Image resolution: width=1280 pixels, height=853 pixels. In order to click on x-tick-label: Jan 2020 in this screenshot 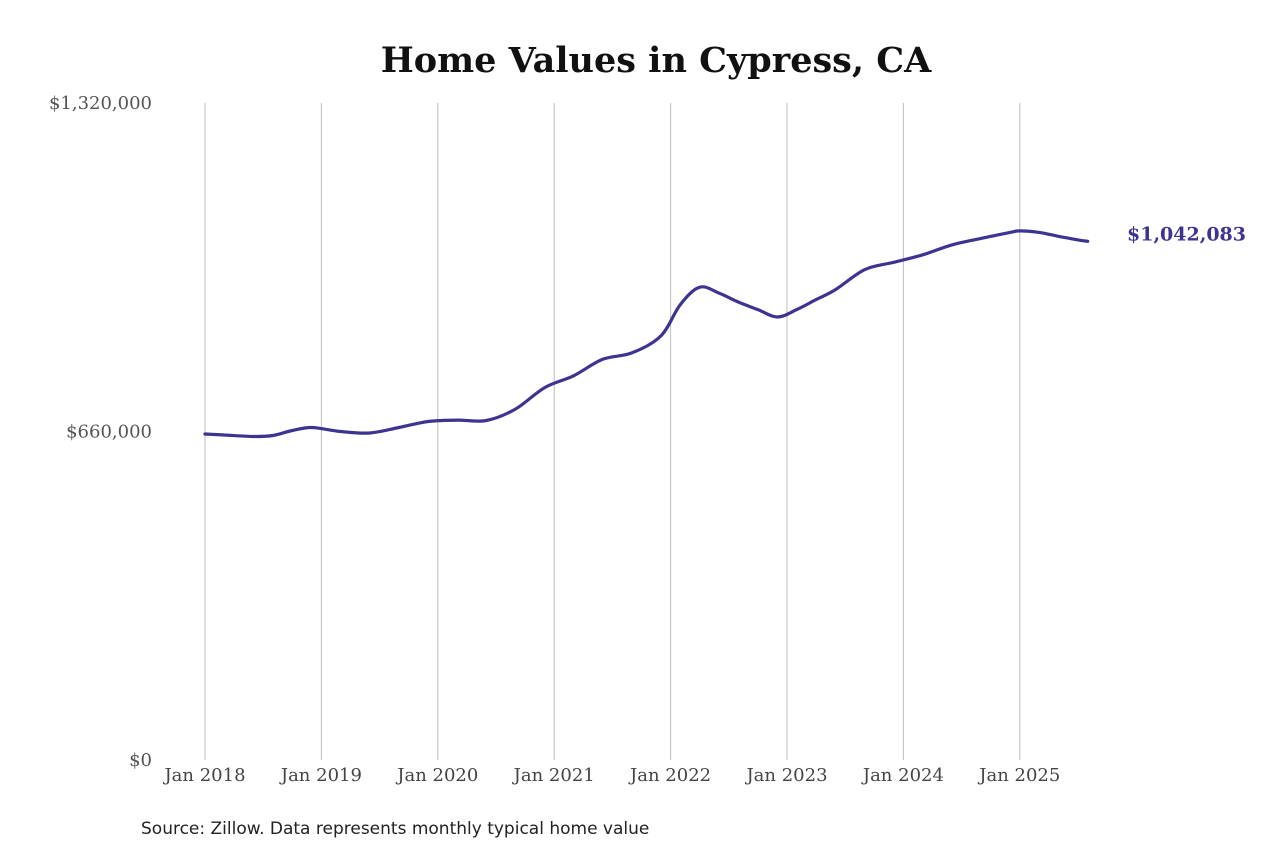, I will do `click(436, 775)`.